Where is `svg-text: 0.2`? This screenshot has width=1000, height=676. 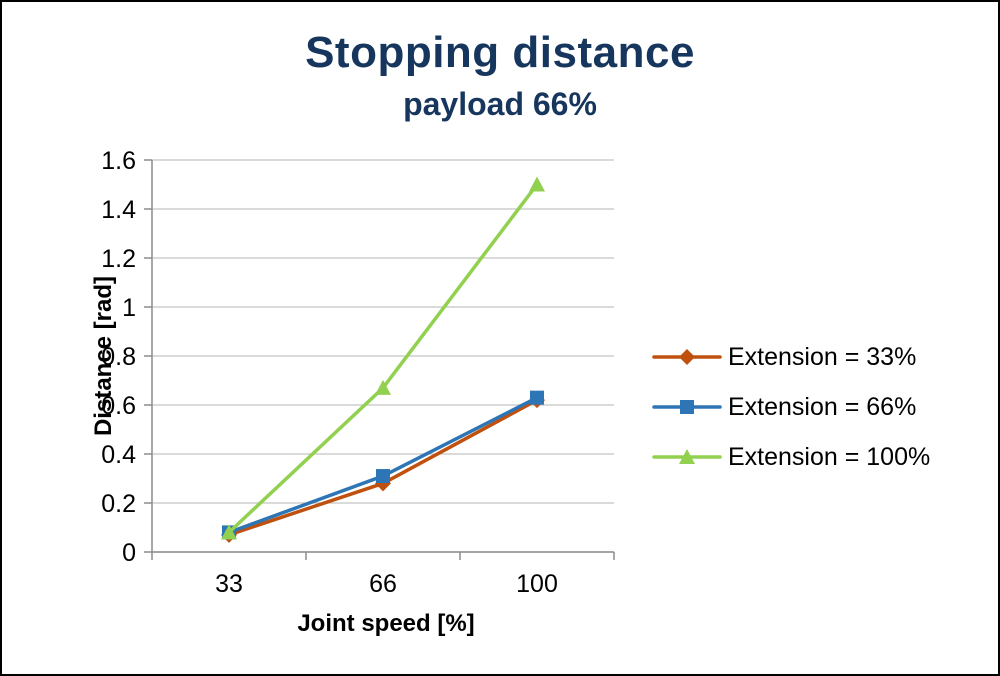
svg-text: 0.2 is located at coordinates (118, 504).